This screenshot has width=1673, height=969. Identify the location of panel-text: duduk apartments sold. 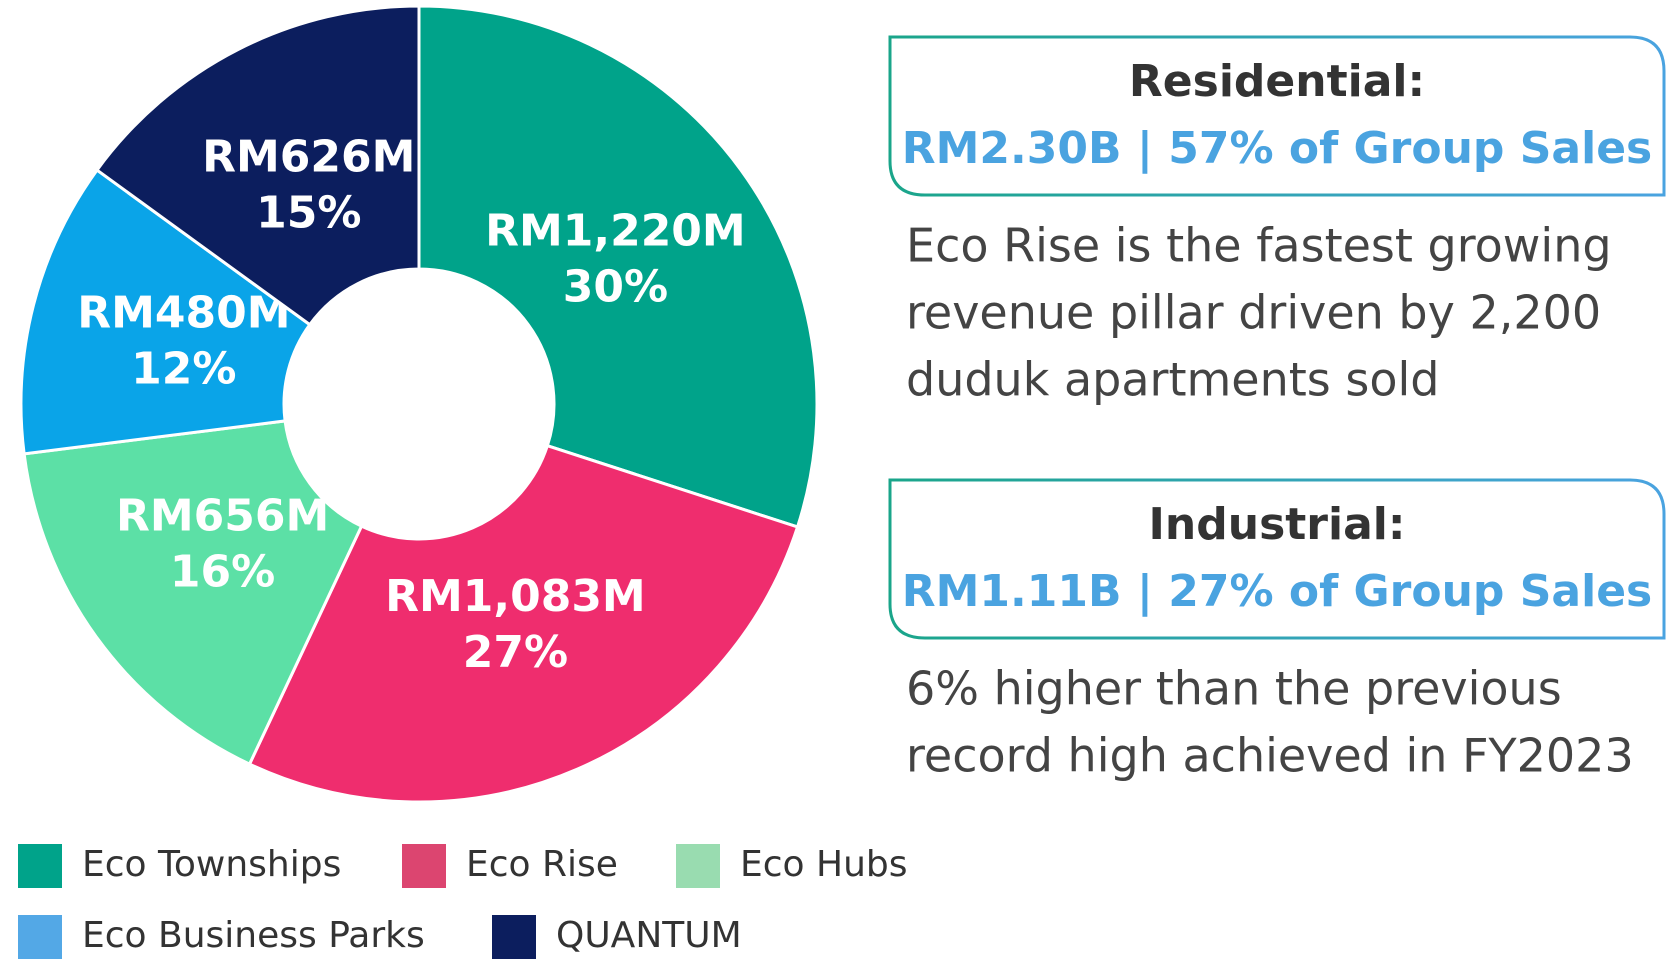
(1172, 380).